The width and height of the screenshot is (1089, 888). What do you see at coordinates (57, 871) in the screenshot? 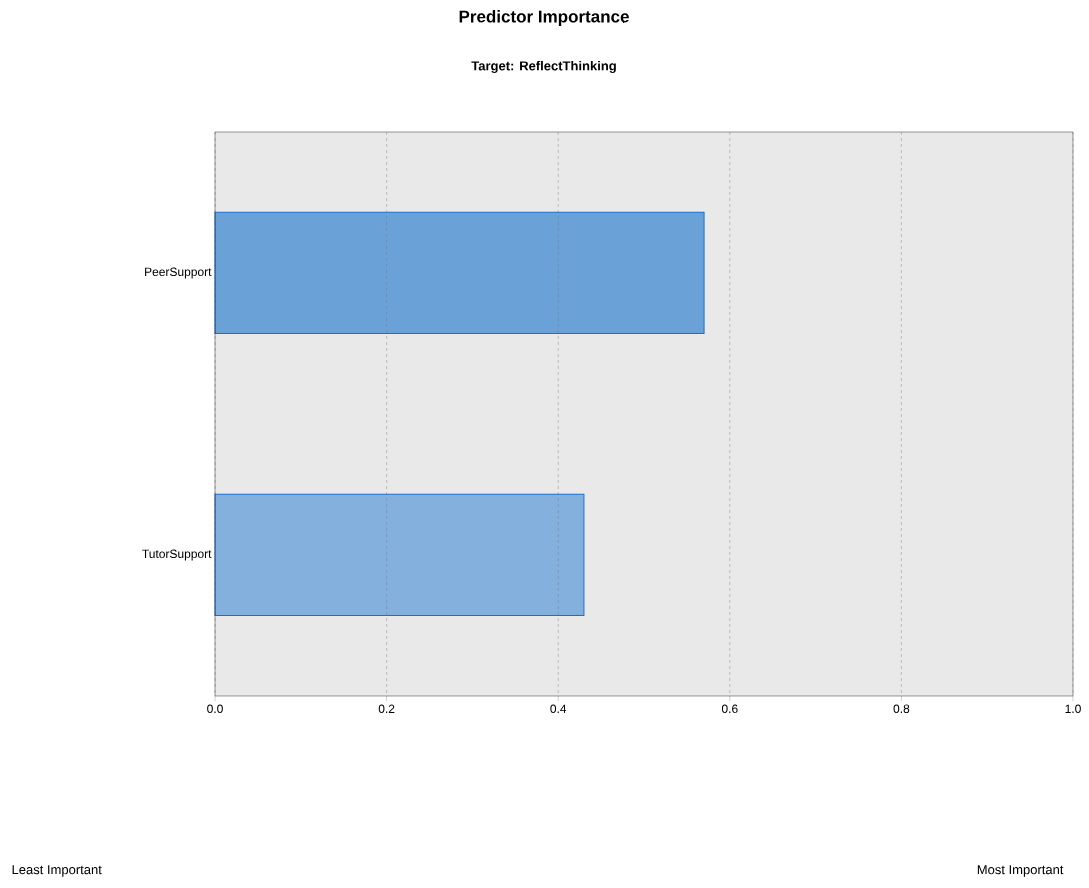
I see `text: Least Important` at bounding box center [57, 871].